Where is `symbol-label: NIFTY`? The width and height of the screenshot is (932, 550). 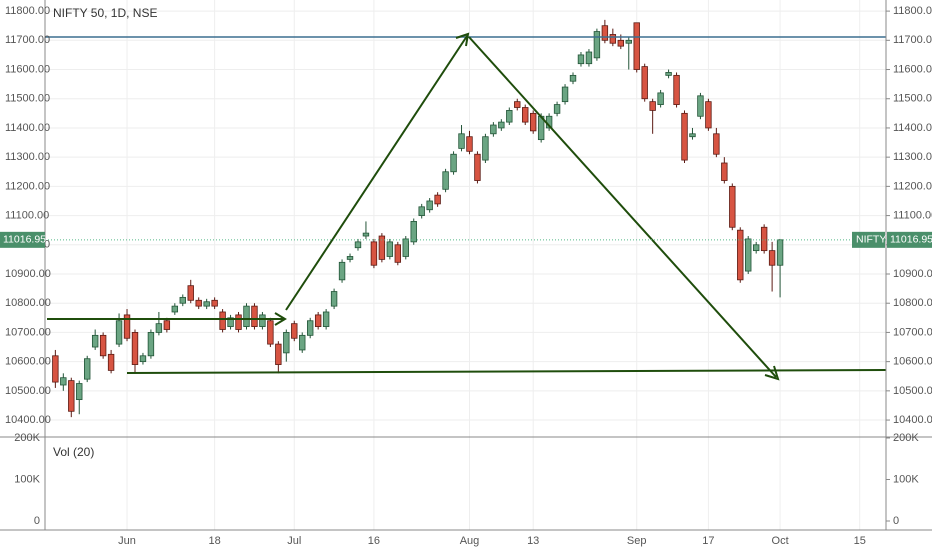
symbol-label: NIFTY is located at coordinates (871, 240).